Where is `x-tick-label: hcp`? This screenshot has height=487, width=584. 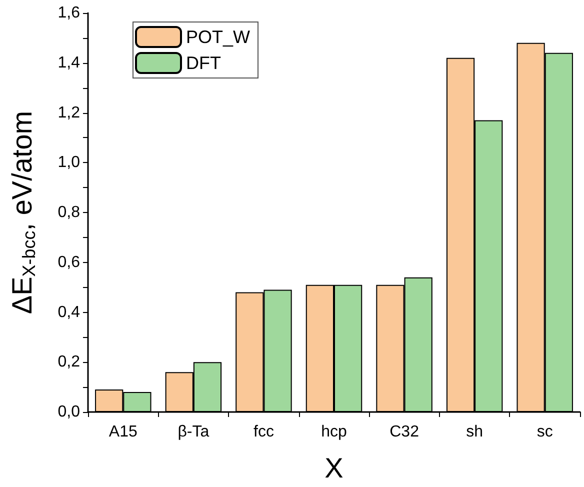
x-tick-label: hcp is located at coordinates (334, 432).